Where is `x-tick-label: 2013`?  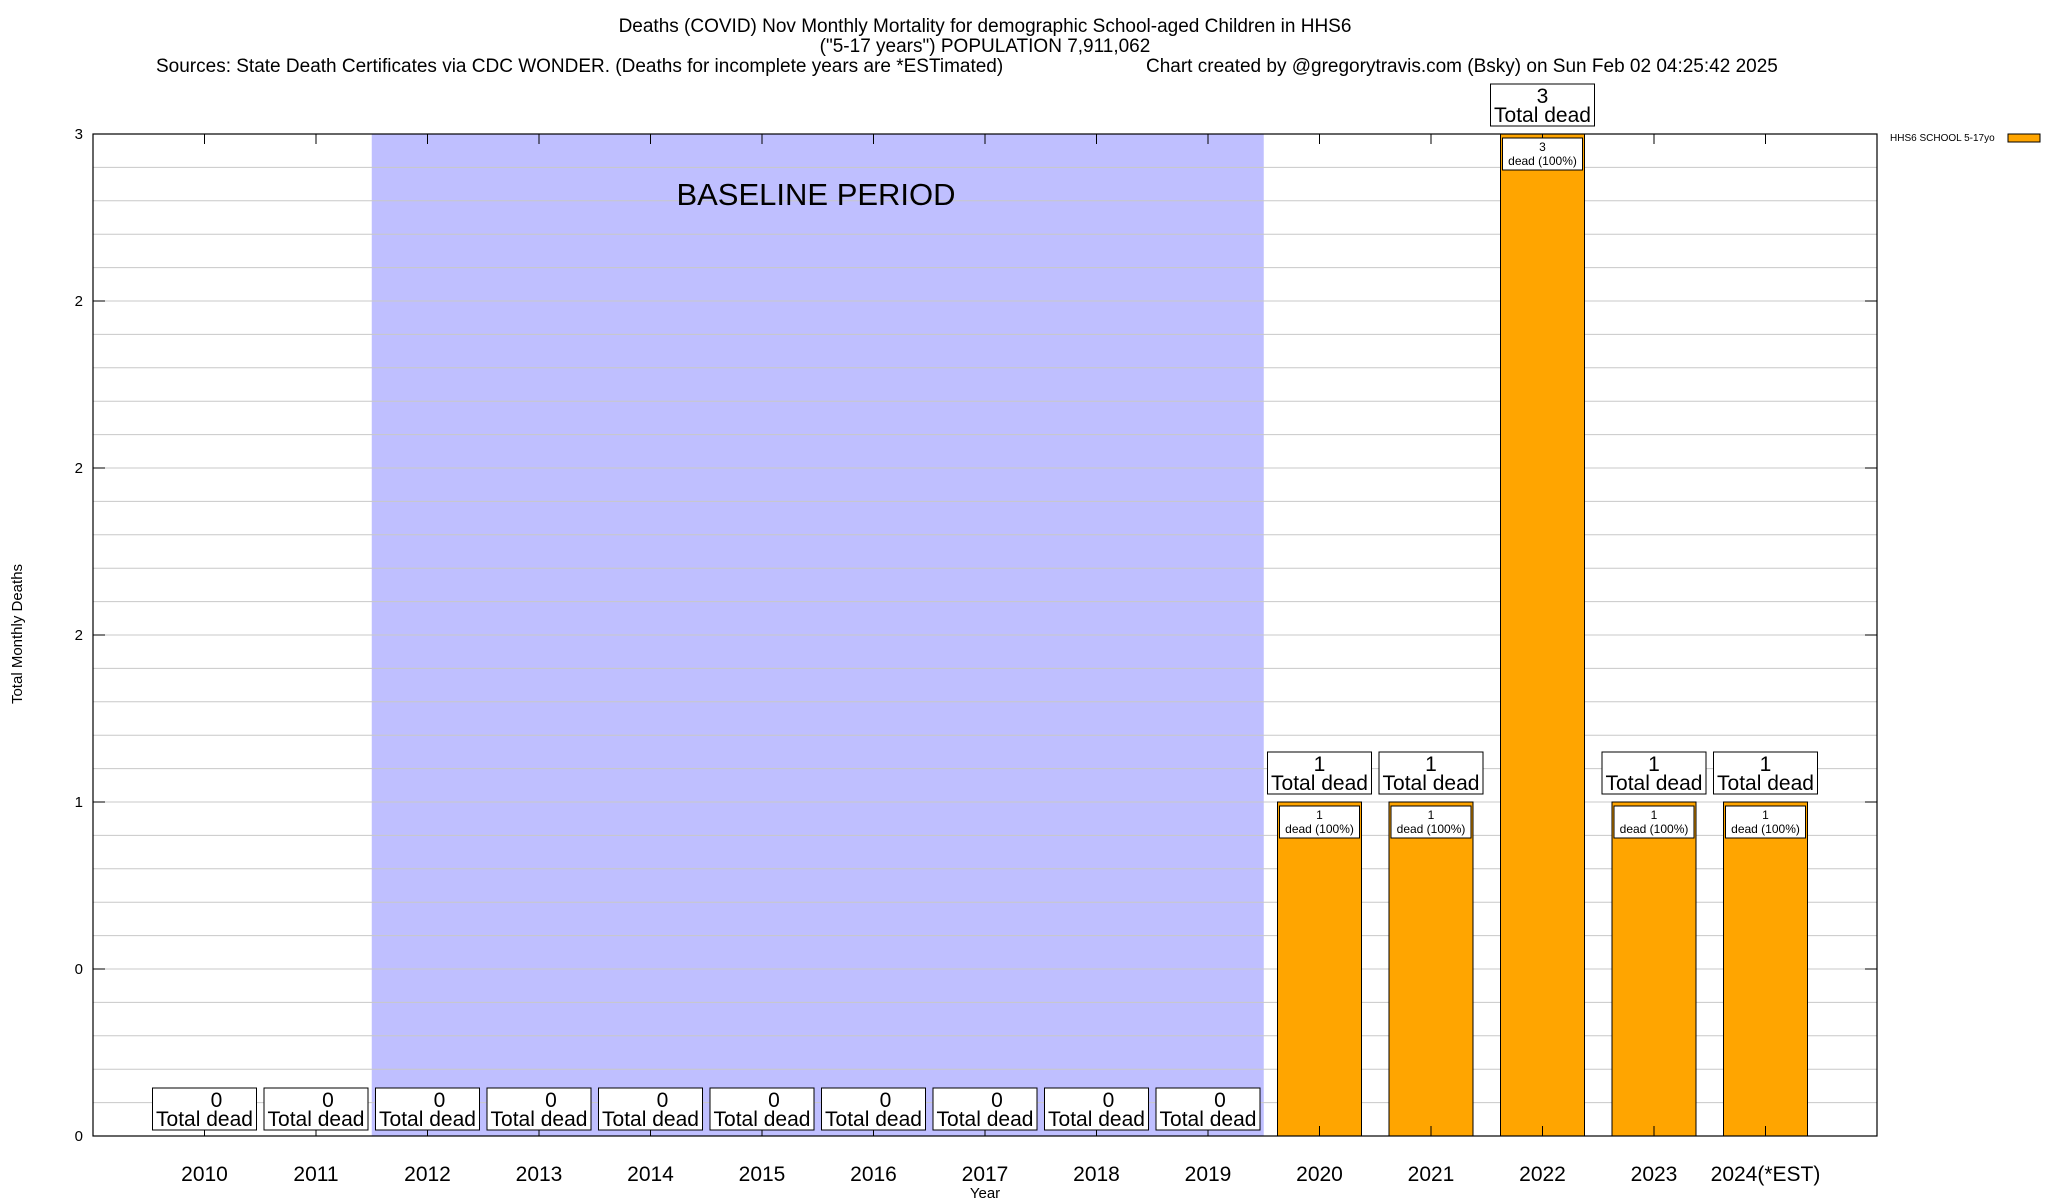
x-tick-label: 2013 is located at coordinates (539, 1174).